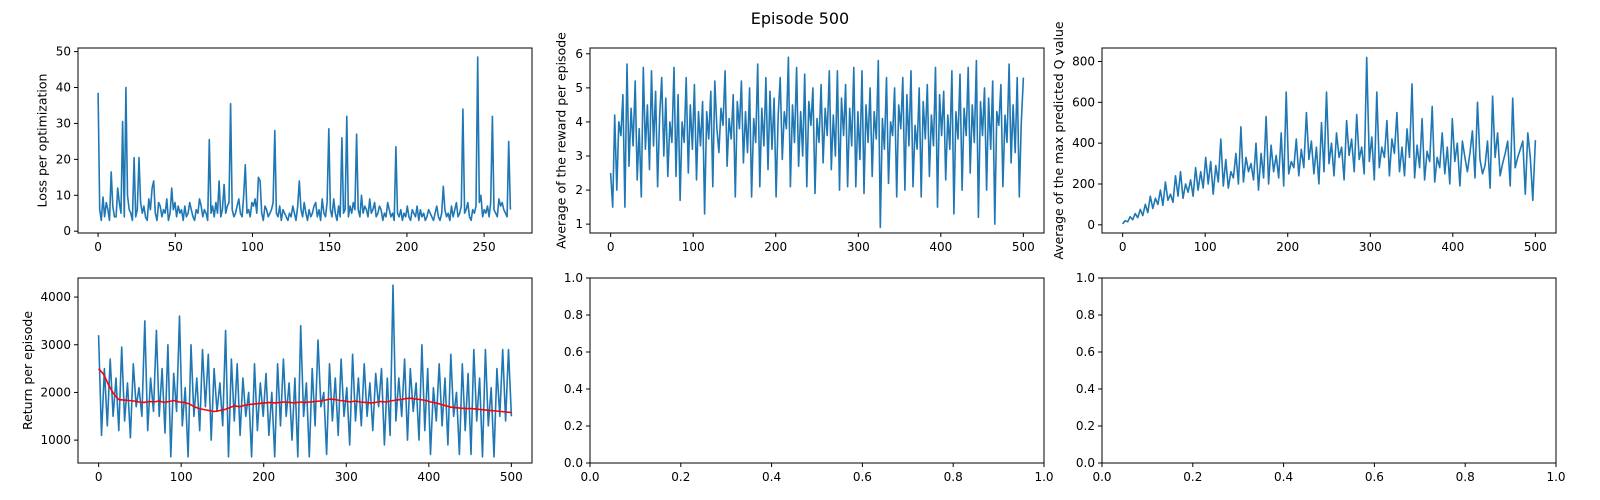 The width and height of the screenshot is (1600, 500). Describe the element at coordinates (63, 52) in the screenshot. I see `y-tick-label: 50` at that location.